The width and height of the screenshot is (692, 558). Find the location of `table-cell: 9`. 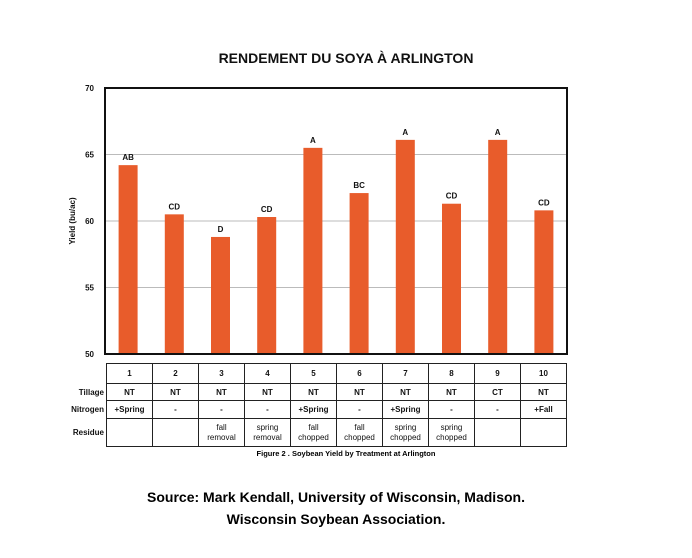

table-cell: 9 is located at coordinates (497, 373).